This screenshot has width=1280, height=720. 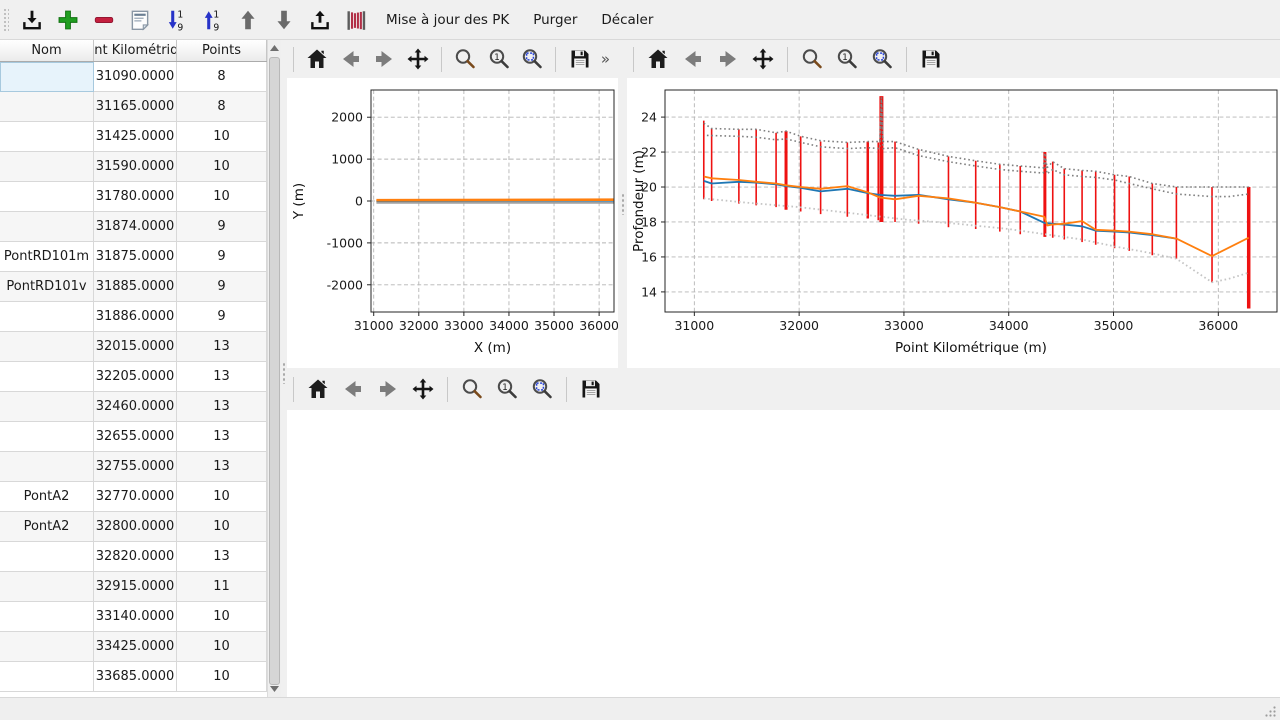 I want to click on cell-nom: PontRD101v, so click(x=47, y=287).